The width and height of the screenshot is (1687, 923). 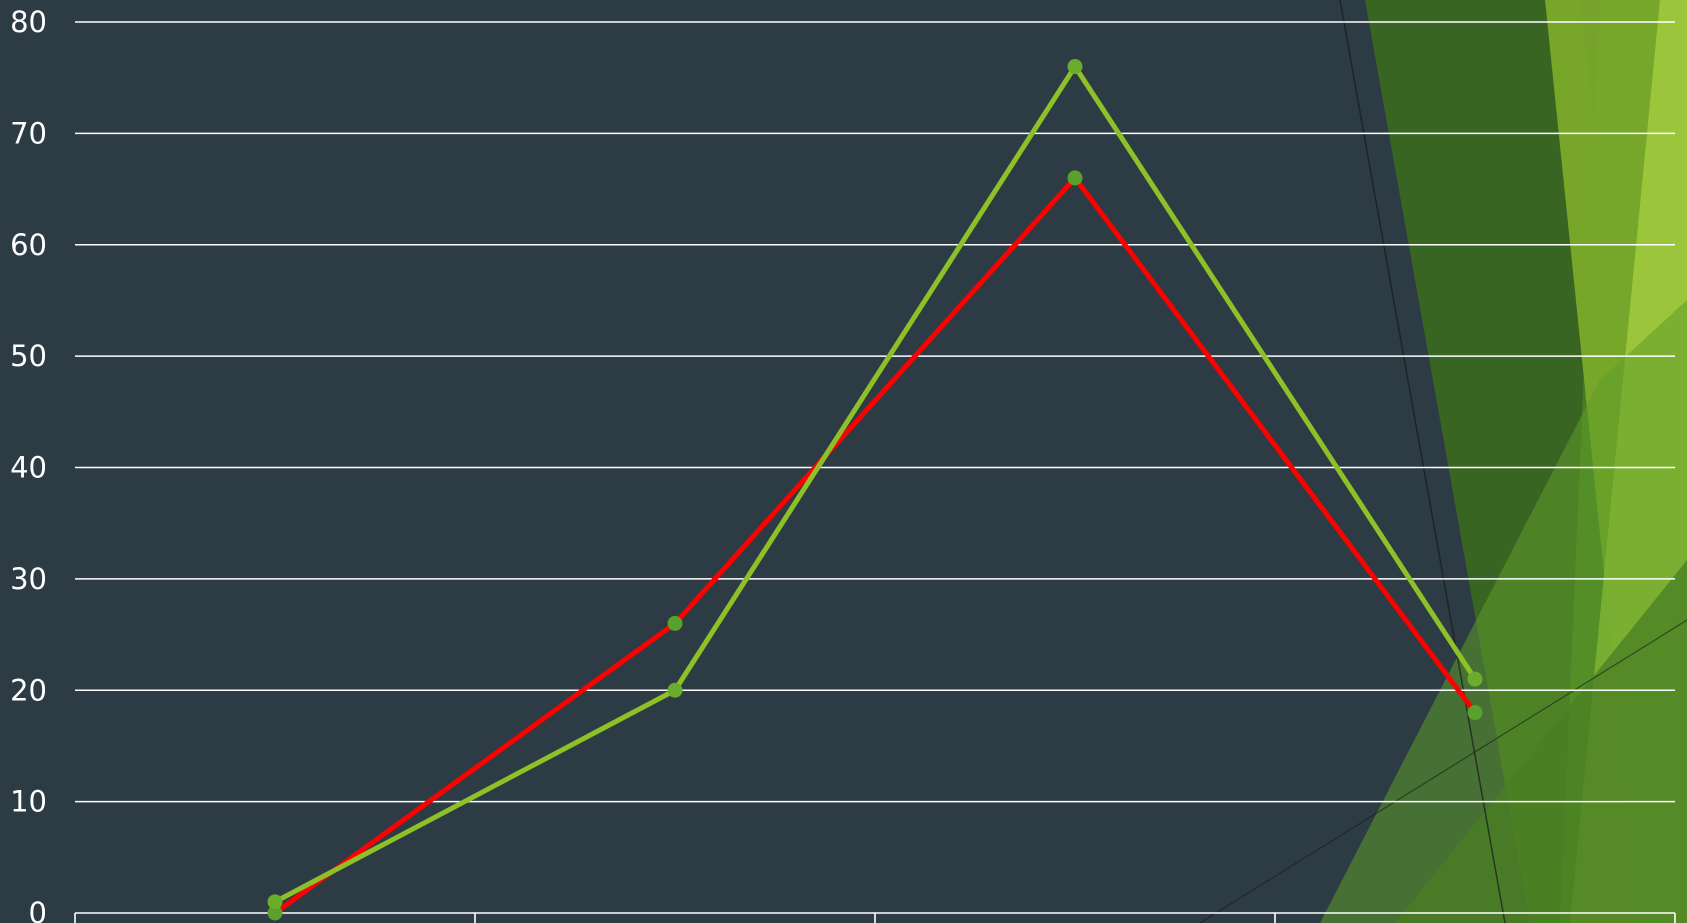 What do you see at coordinates (28, 356) in the screenshot?
I see `y-tick-label: 50` at bounding box center [28, 356].